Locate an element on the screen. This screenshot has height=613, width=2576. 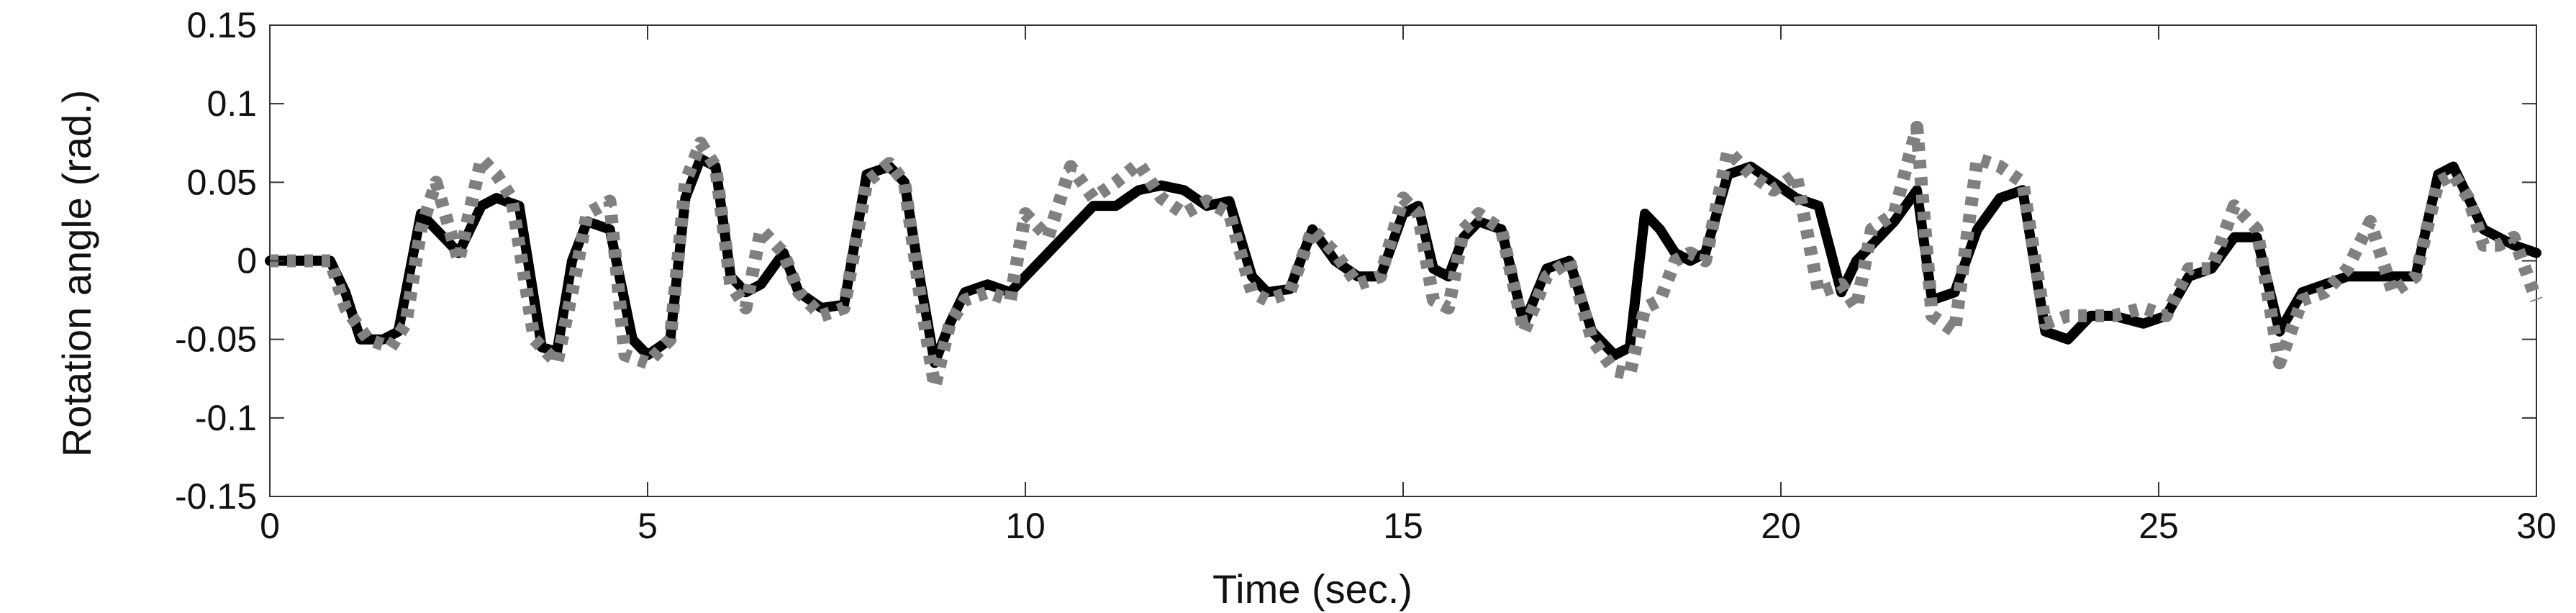
y-tick-label: 0.05 is located at coordinates (222, 182).